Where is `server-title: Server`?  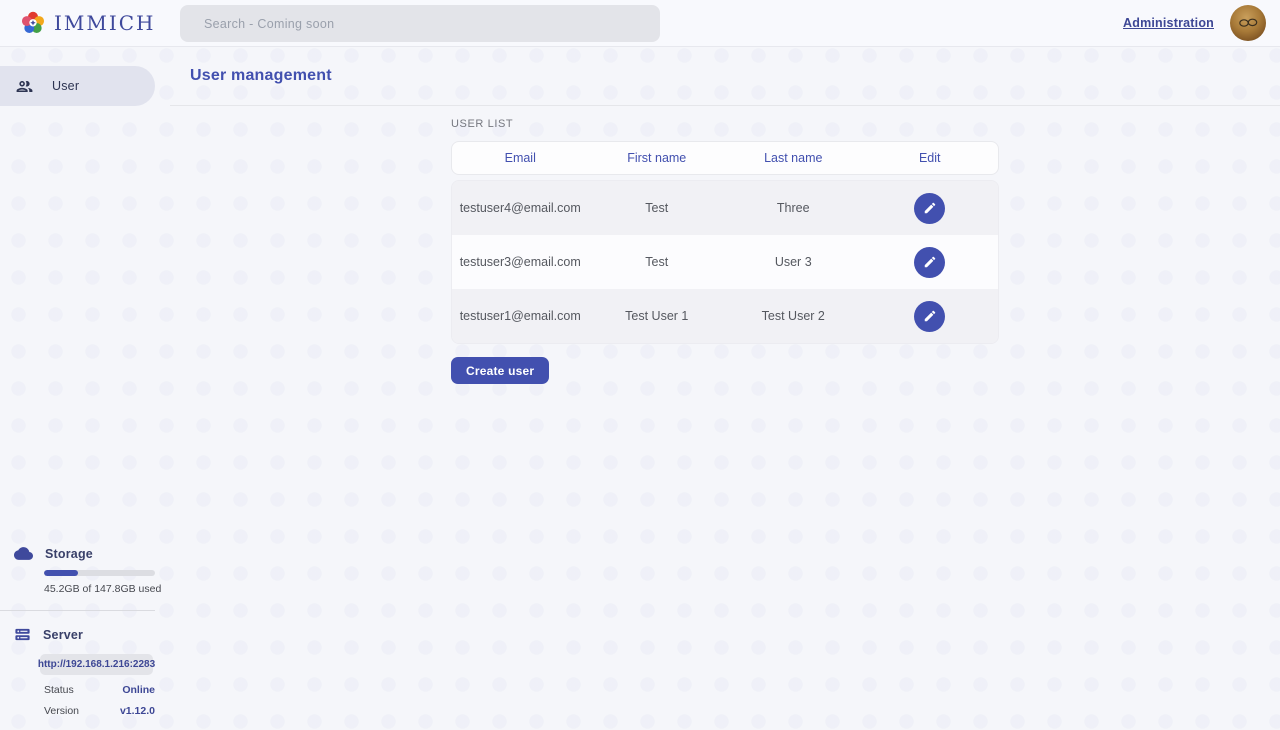
server-title: Server is located at coordinates (63, 634).